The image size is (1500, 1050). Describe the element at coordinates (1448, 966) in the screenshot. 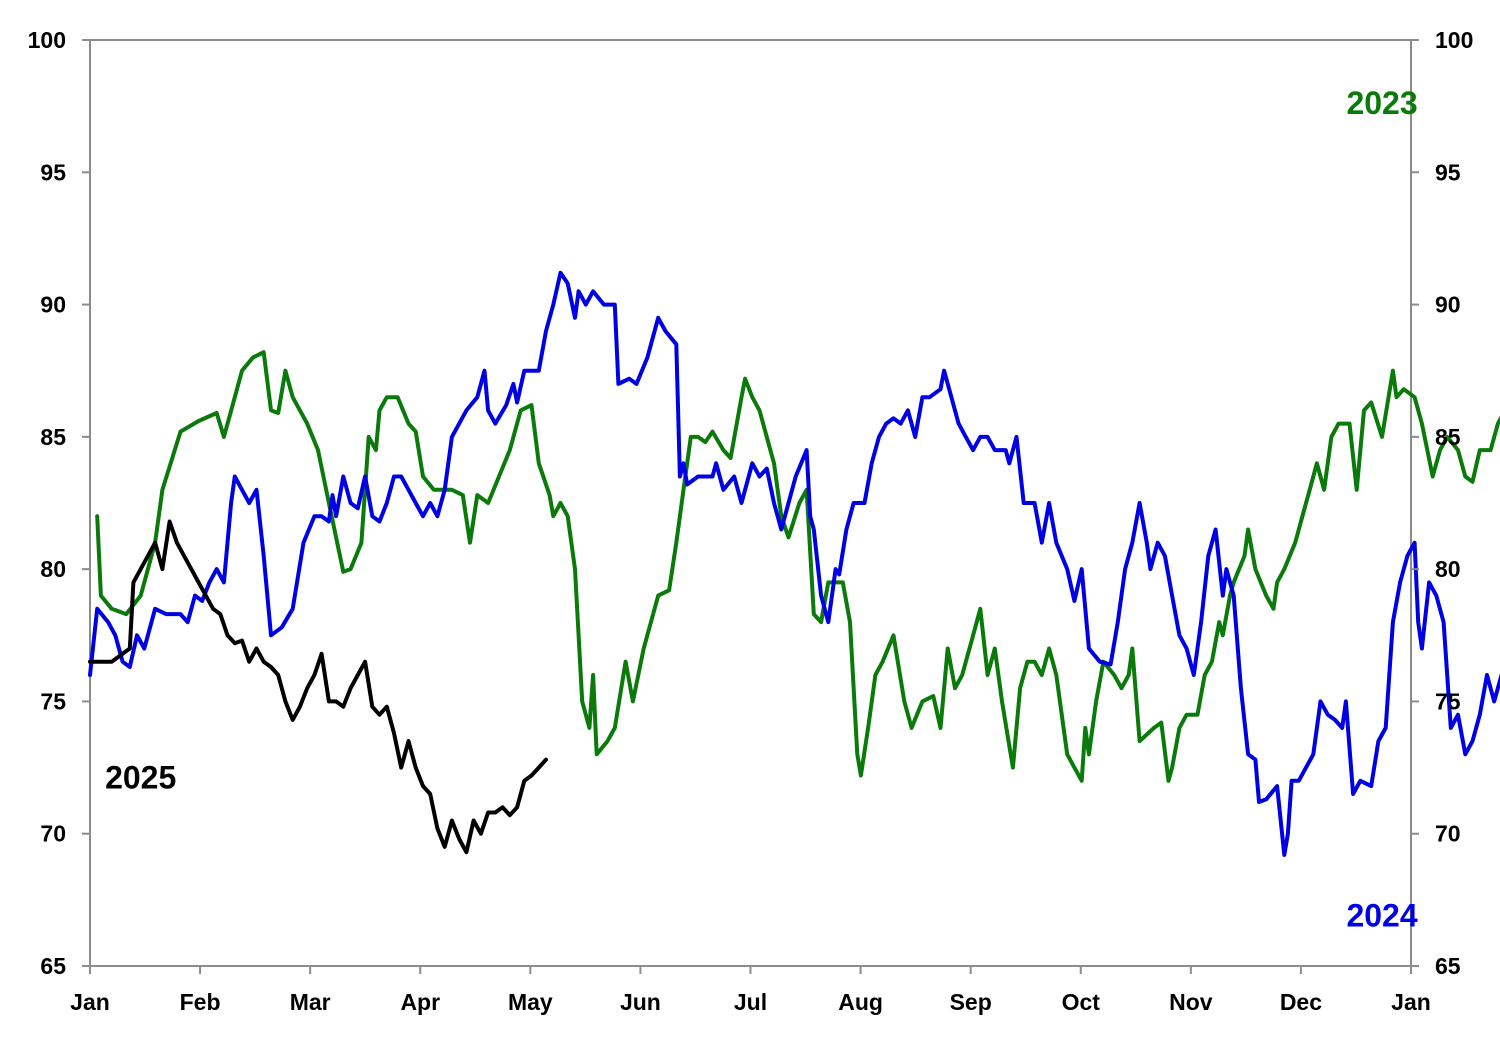

I see `y-tick-label-right: 65` at that location.